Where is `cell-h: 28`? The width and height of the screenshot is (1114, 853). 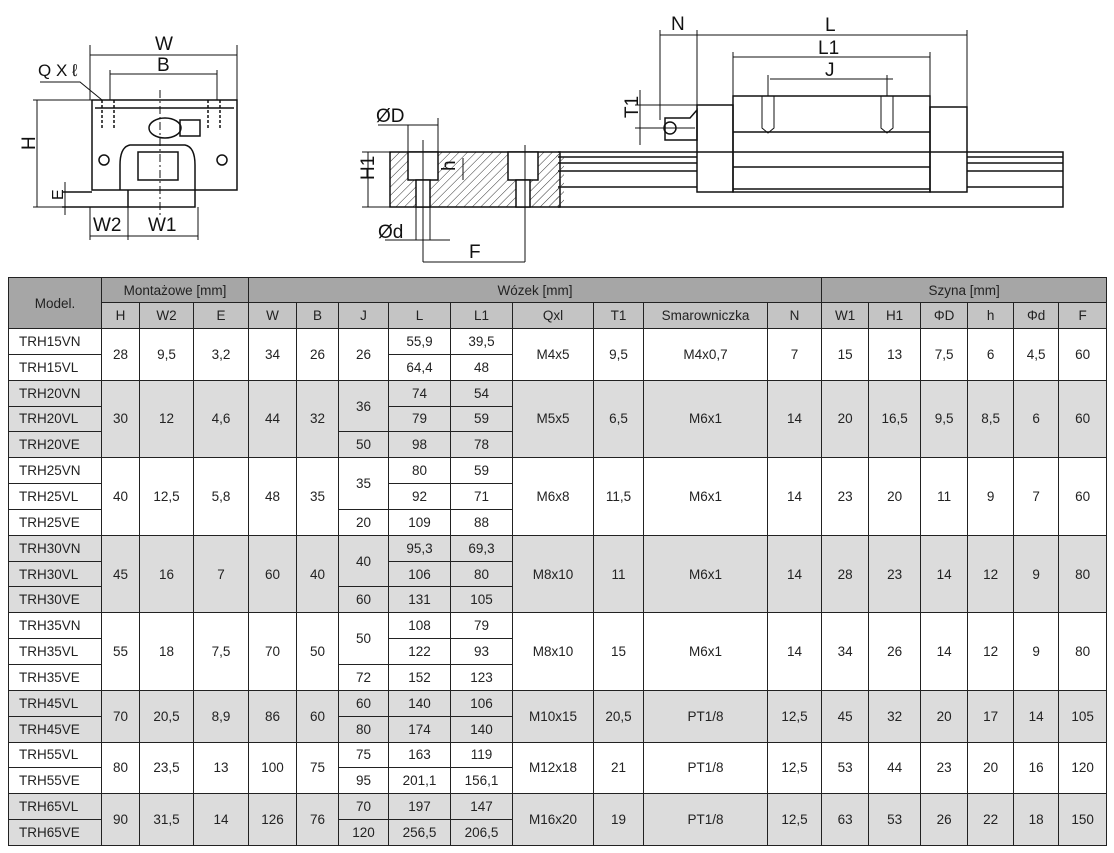
cell-h: 28 is located at coordinates (120, 354).